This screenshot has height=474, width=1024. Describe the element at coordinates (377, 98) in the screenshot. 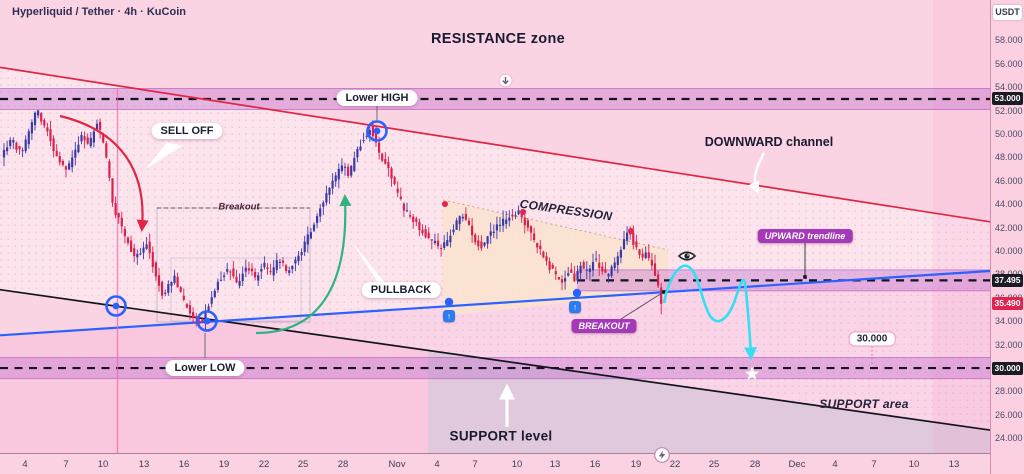

I see `lower-high-label: Lower HIGH` at that location.